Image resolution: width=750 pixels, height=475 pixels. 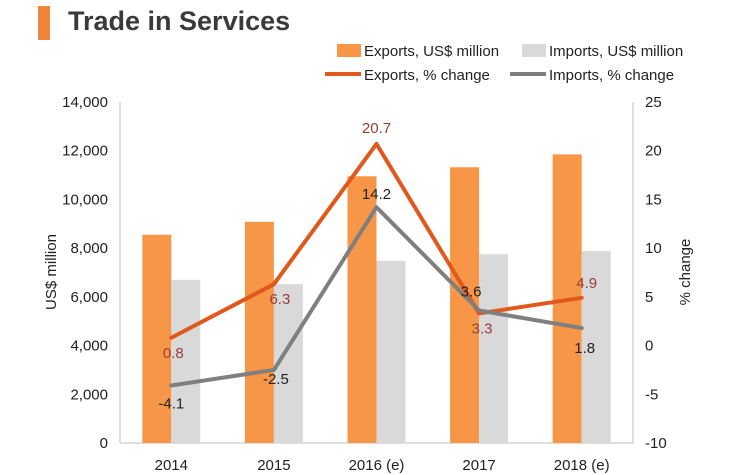 I want to click on y-tick-label-left: 6,000, so click(x=89, y=297).